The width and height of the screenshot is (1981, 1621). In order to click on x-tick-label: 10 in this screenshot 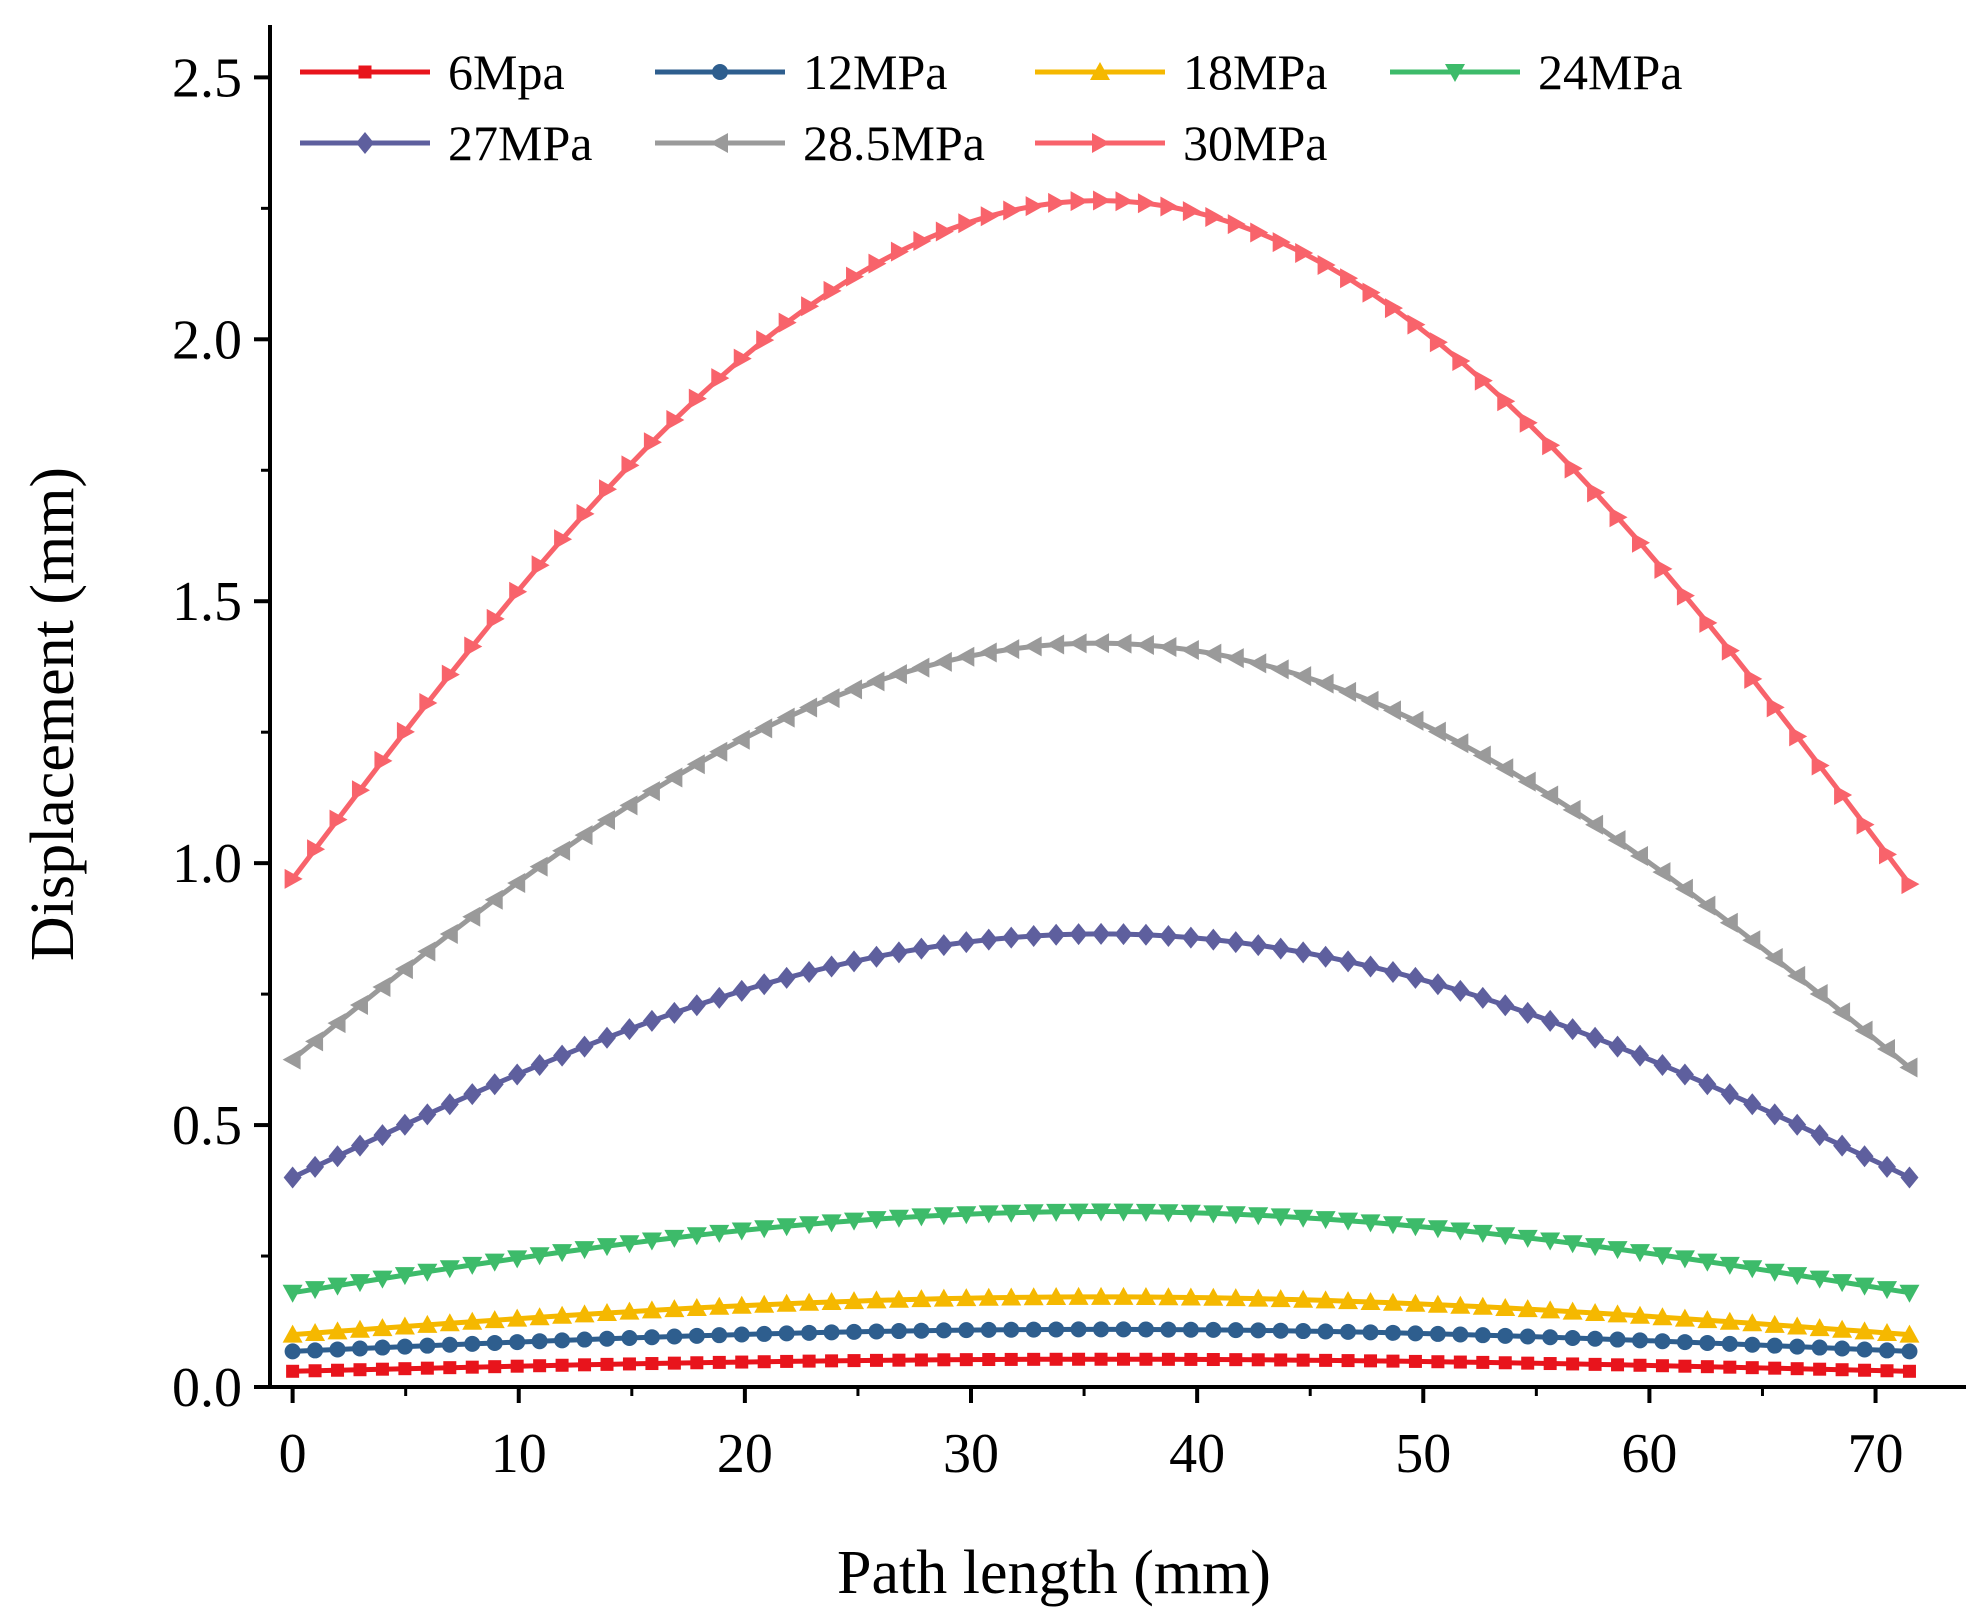, I will do `click(519, 1454)`.